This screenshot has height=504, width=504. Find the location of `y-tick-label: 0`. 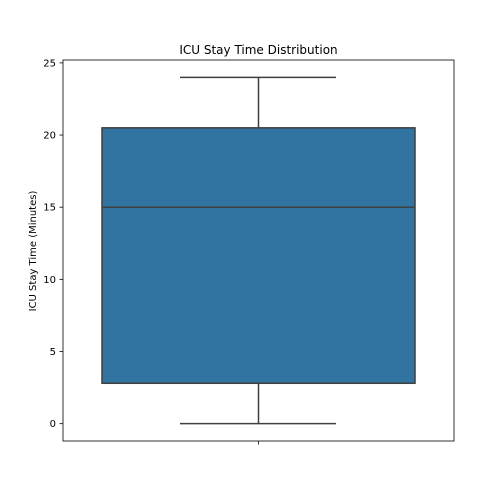

y-tick-label: 0 is located at coordinates (53, 424).